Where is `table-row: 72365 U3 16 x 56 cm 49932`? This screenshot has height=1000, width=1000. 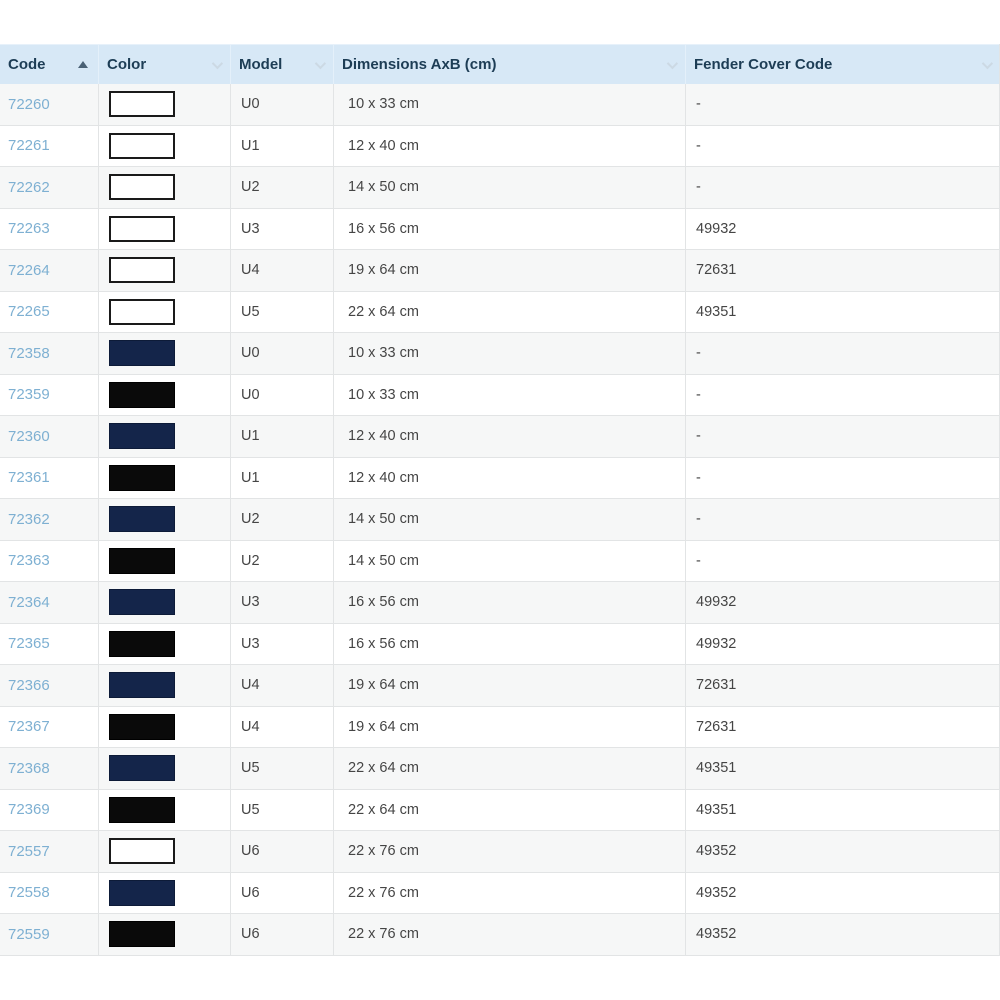 table-row: 72365 U3 16 x 56 cm 49932 is located at coordinates (500, 644).